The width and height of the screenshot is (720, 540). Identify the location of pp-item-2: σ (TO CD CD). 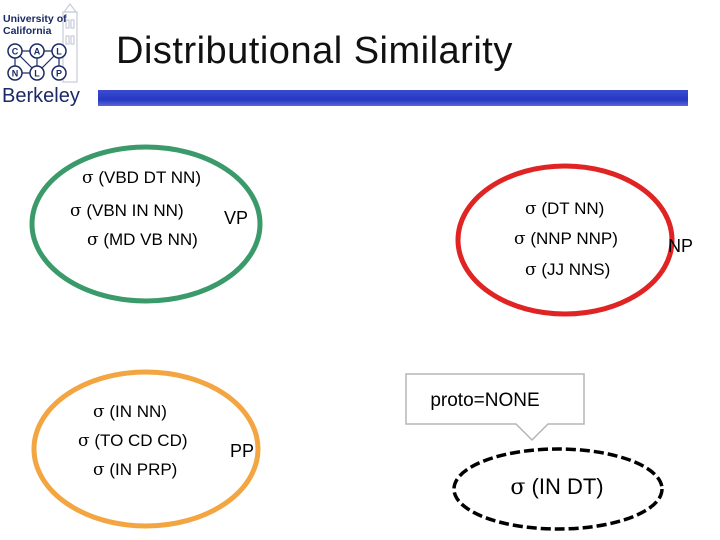
(133, 441).